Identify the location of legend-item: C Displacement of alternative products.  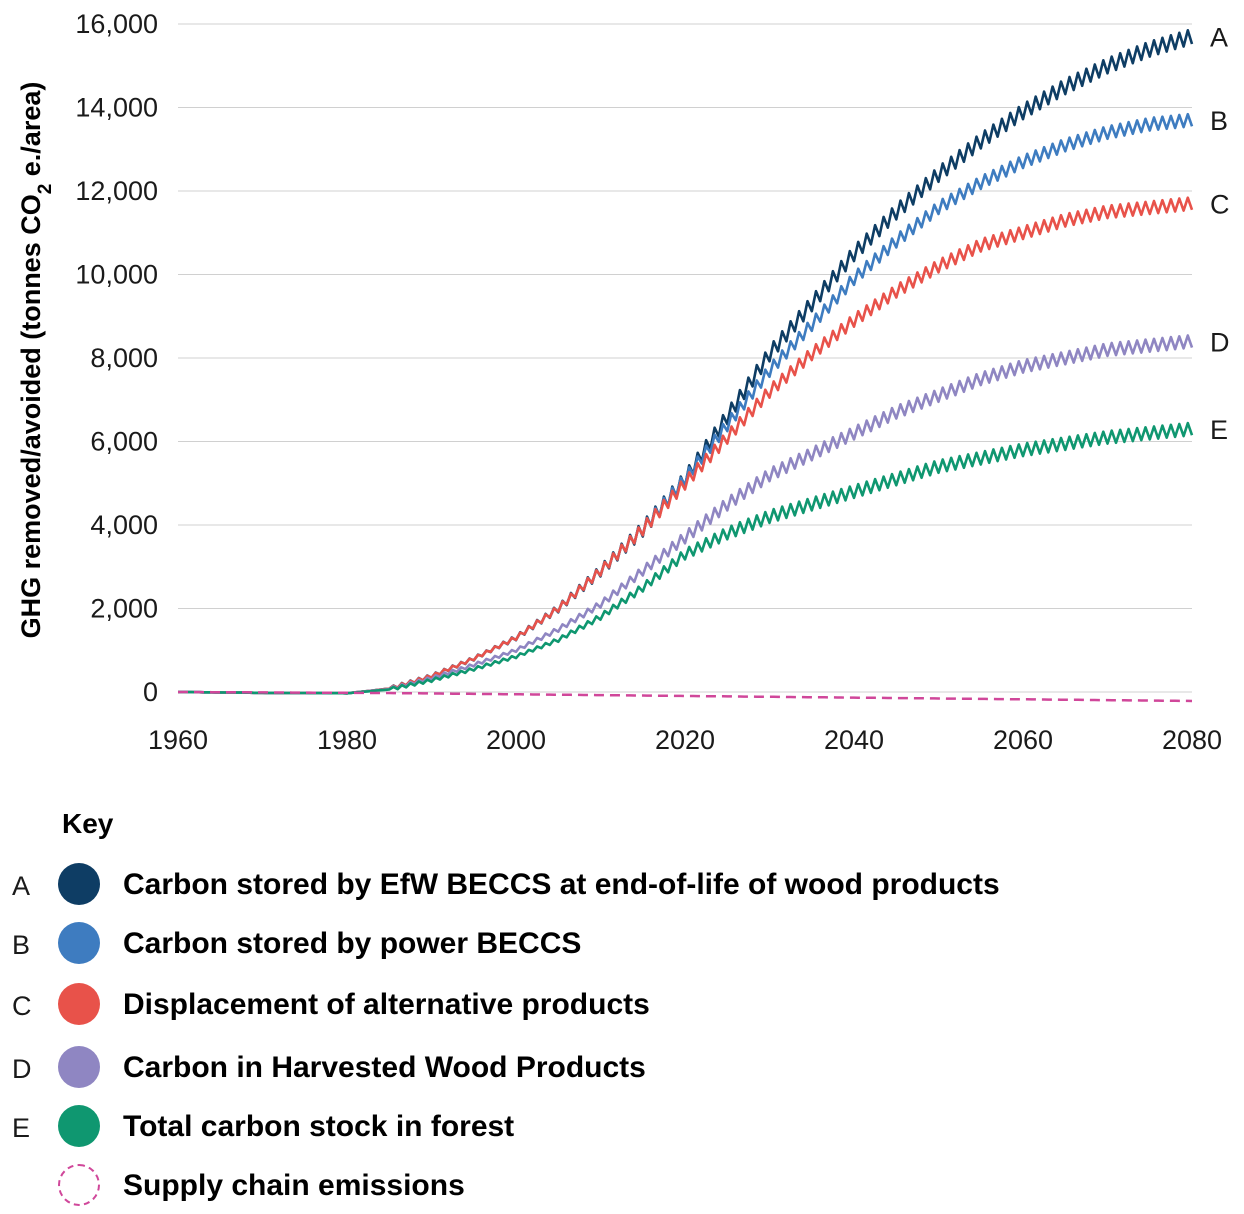
(600, 1008).